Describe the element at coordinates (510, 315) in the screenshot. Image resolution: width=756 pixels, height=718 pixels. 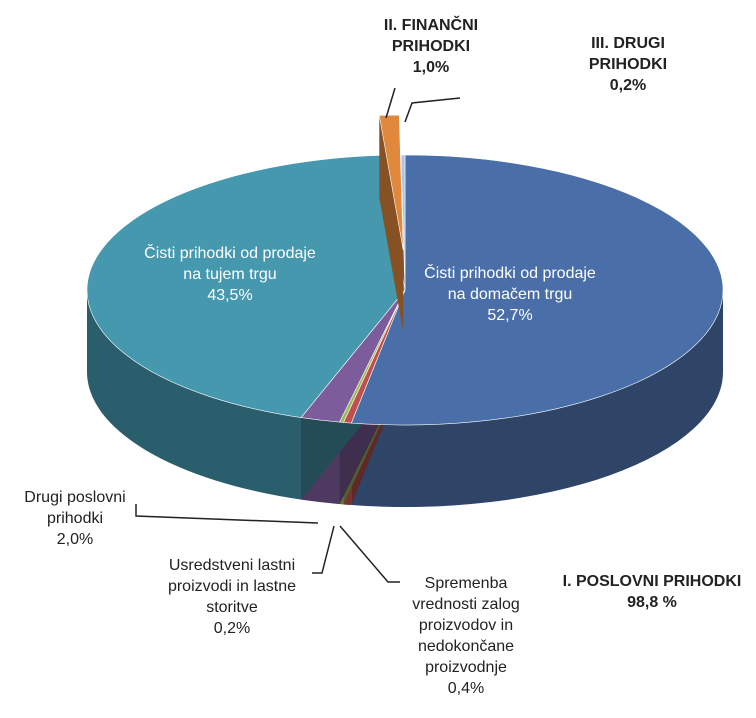
I see `value-label: 52,7%` at that location.